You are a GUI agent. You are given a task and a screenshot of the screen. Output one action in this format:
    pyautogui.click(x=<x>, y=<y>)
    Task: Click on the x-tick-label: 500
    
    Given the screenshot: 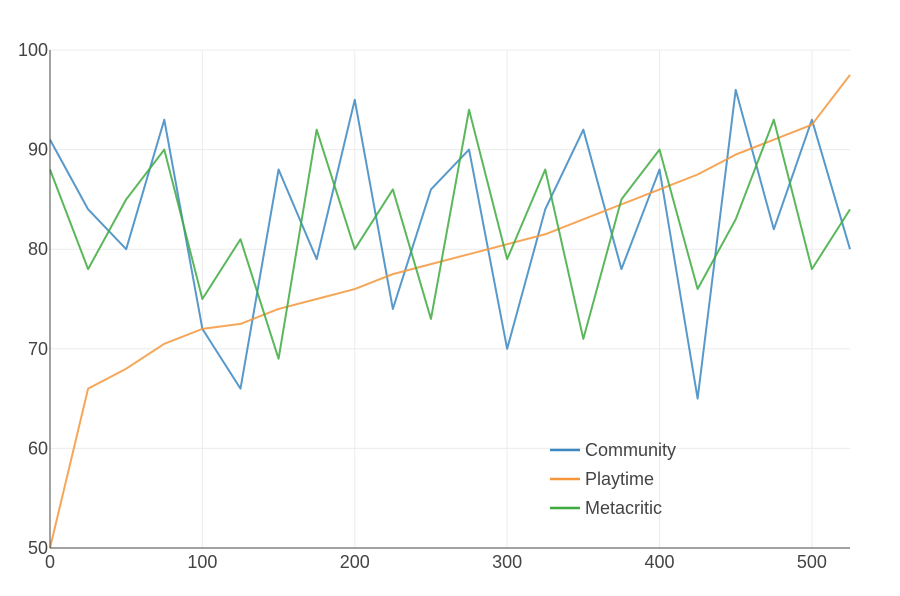 What is the action you would take?
    pyautogui.click(x=812, y=562)
    